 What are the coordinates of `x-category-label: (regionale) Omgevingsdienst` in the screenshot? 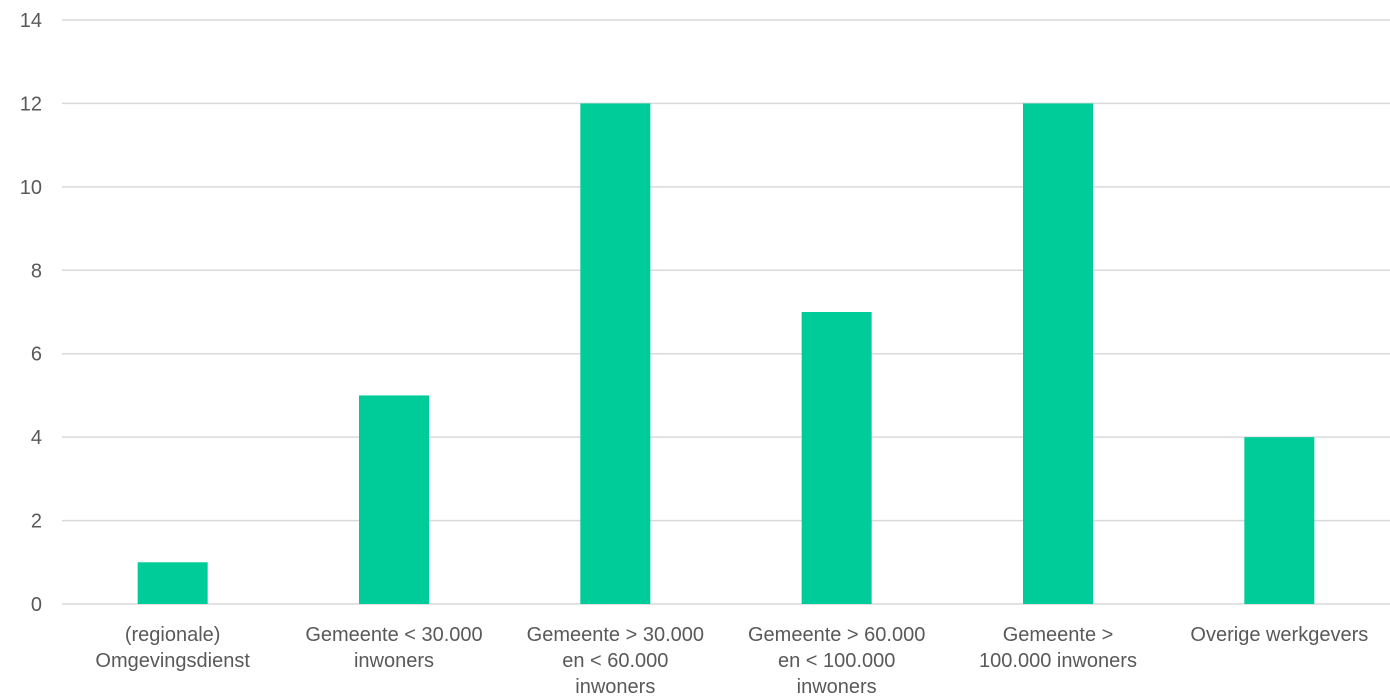 It's located at (172, 648).